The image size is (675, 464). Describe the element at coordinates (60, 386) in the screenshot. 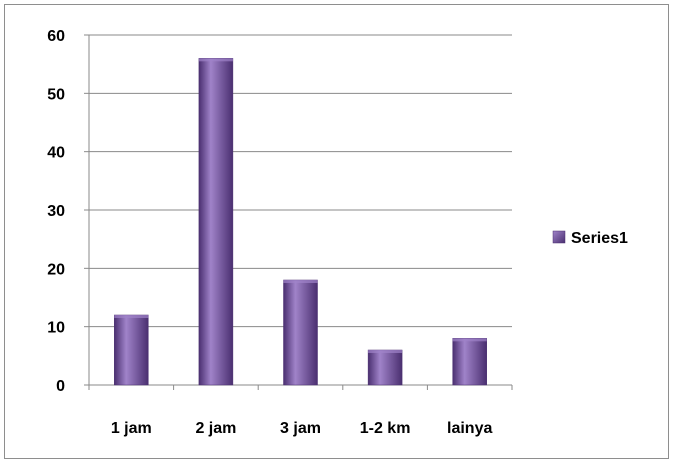

I see `y-tick-label: 0` at that location.